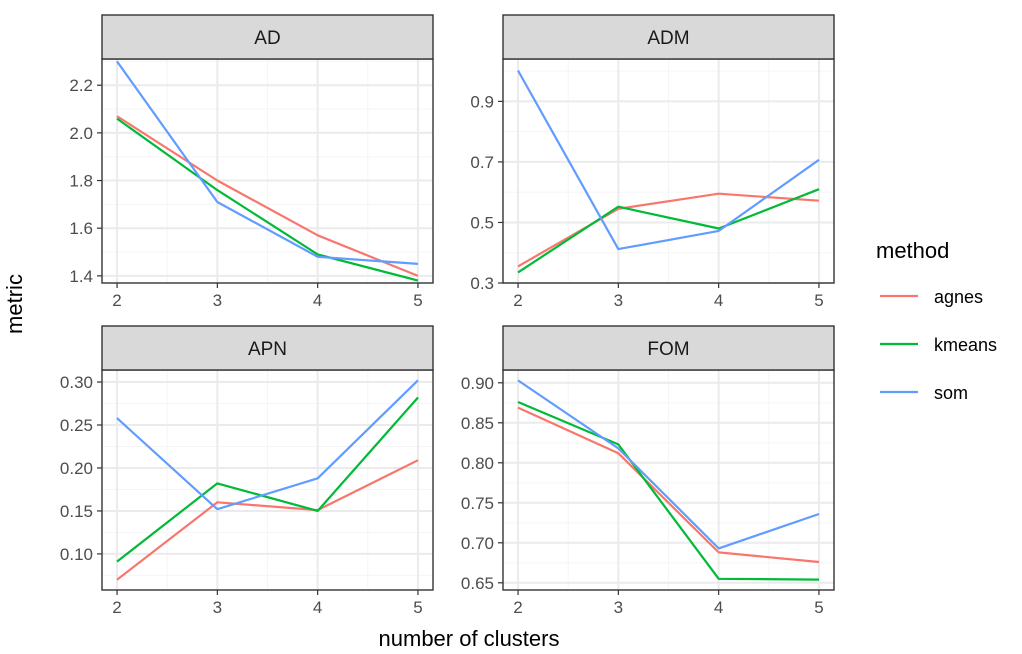 The width and height of the screenshot is (1022, 654). I want to click on legend-title: method, so click(912, 250).